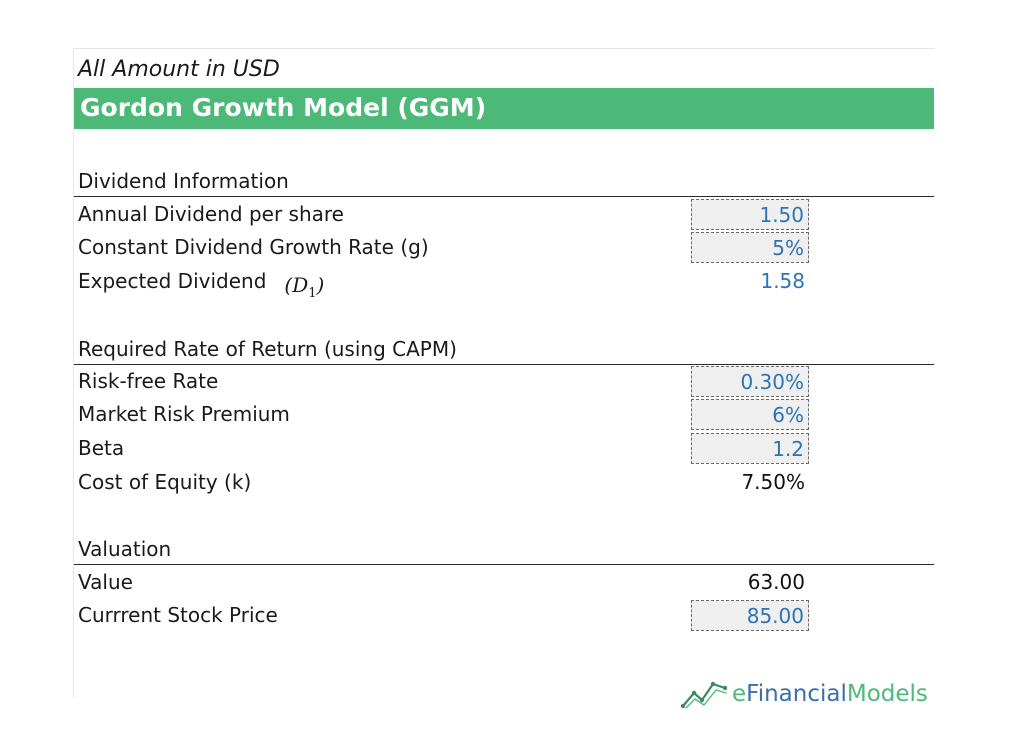 This screenshot has width=1024, height=740. What do you see at coordinates (504, 414) in the screenshot?
I see `row-market-risk-premium: Market Risk Premium 6%` at bounding box center [504, 414].